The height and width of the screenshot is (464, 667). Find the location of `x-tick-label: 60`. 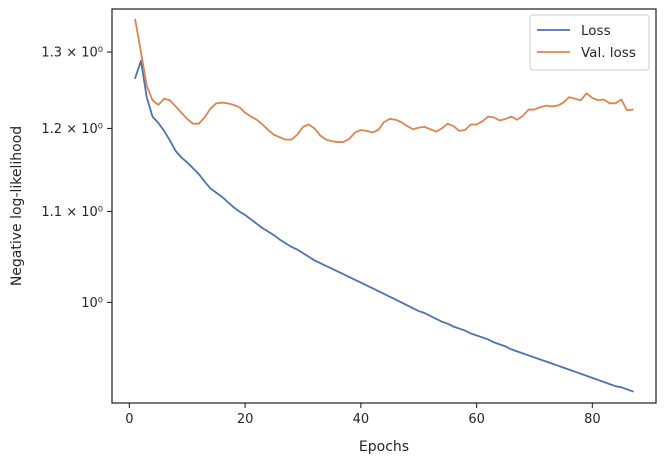

x-tick-label: 60 is located at coordinates (476, 419).